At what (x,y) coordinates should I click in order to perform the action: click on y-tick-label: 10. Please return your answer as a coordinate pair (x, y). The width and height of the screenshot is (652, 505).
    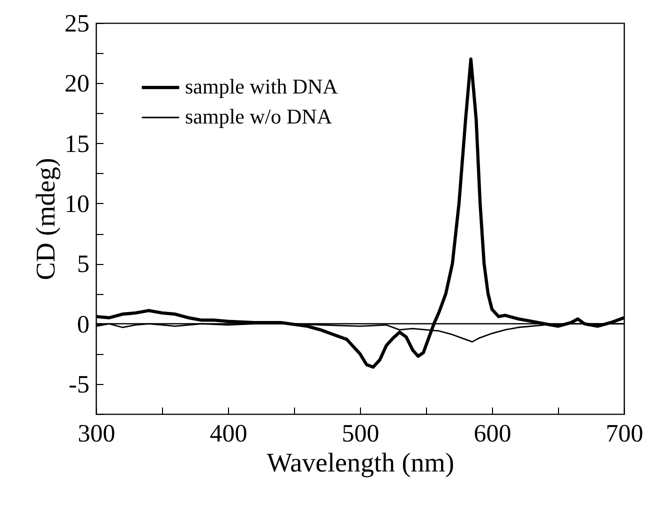
    Looking at the image, I should click on (77, 204).